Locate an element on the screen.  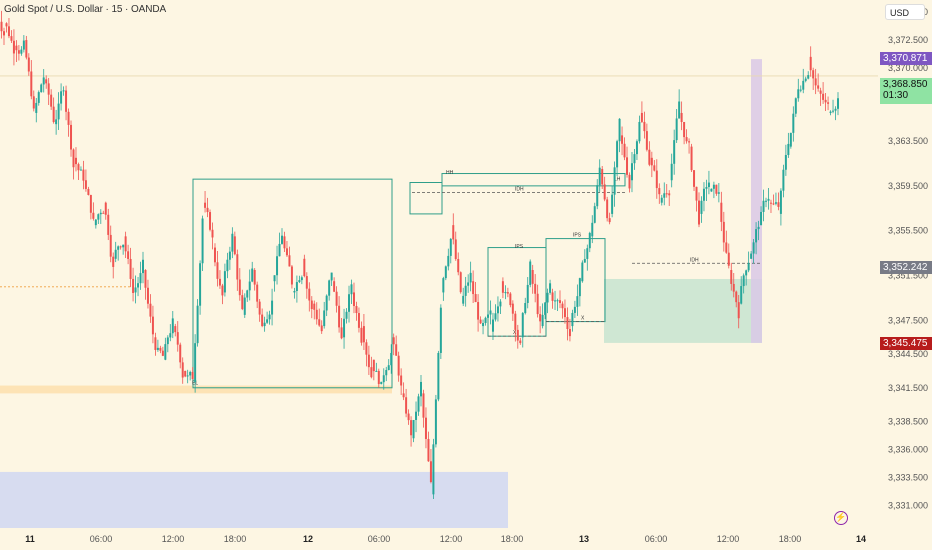
orange-zone is located at coordinates (196, 389).